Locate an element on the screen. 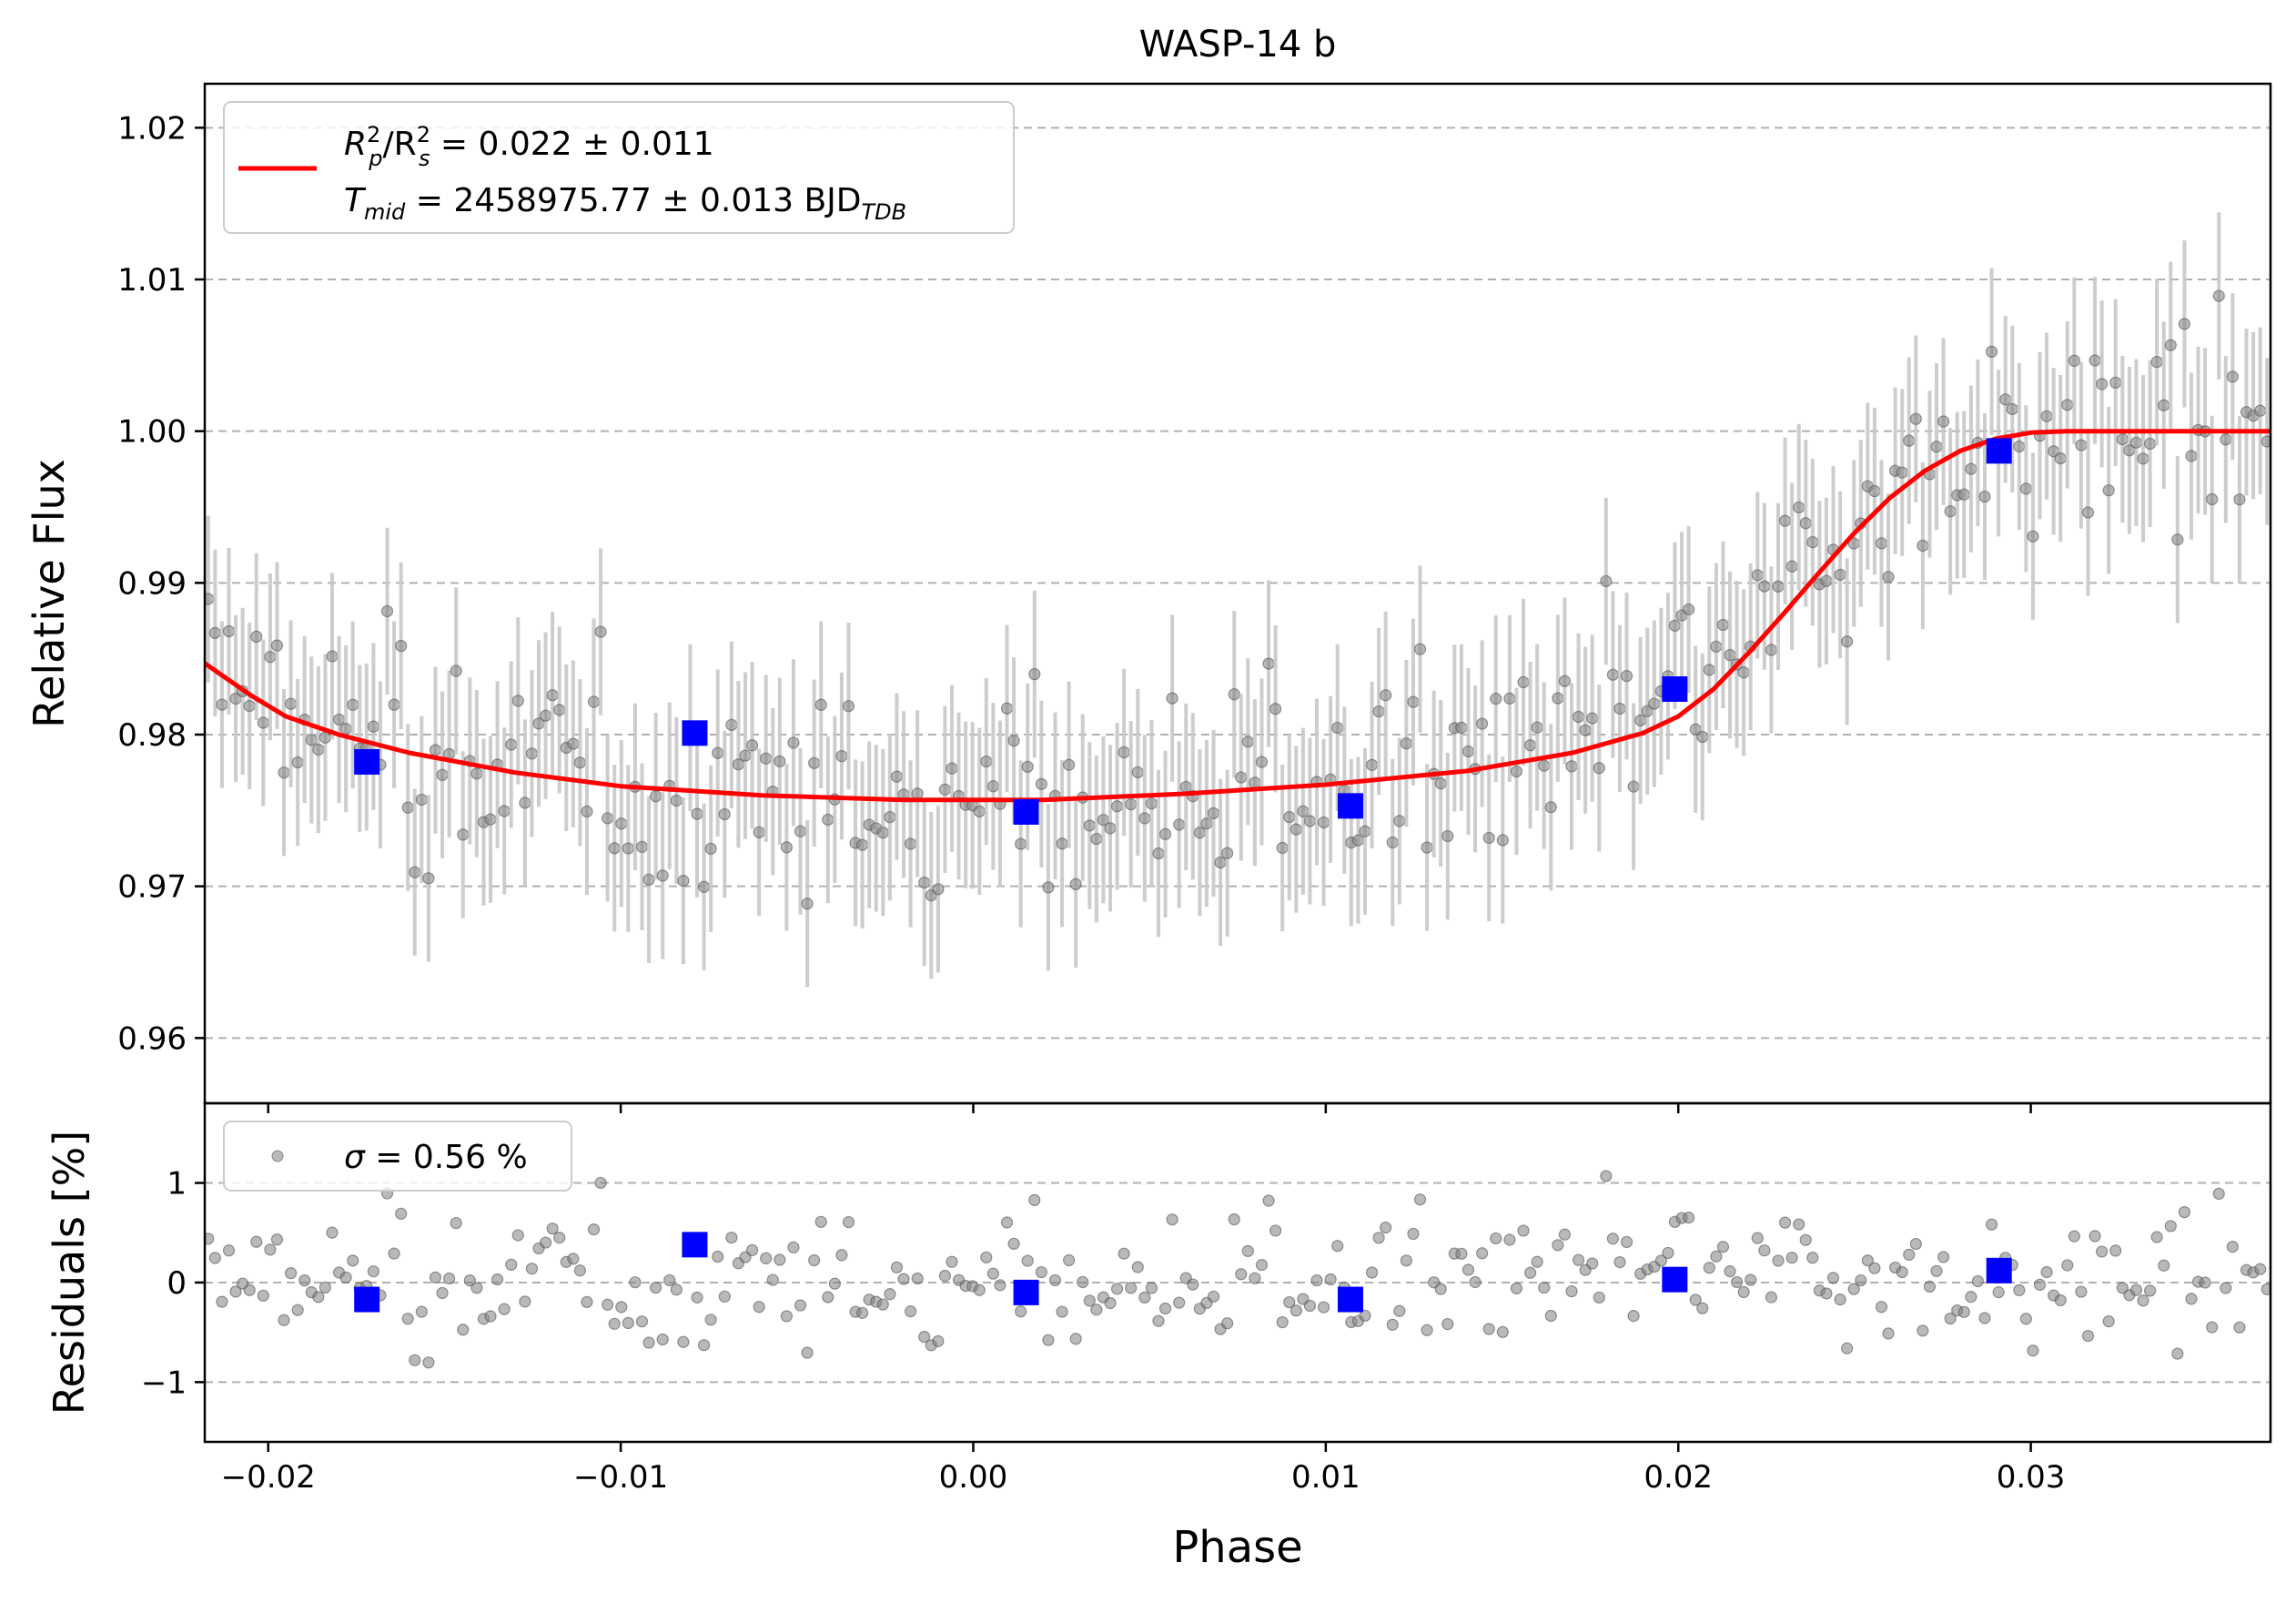 Image resolution: width=2296 pixels, height=1603 pixels. residuals-legend-box is located at coordinates (398, 1156).